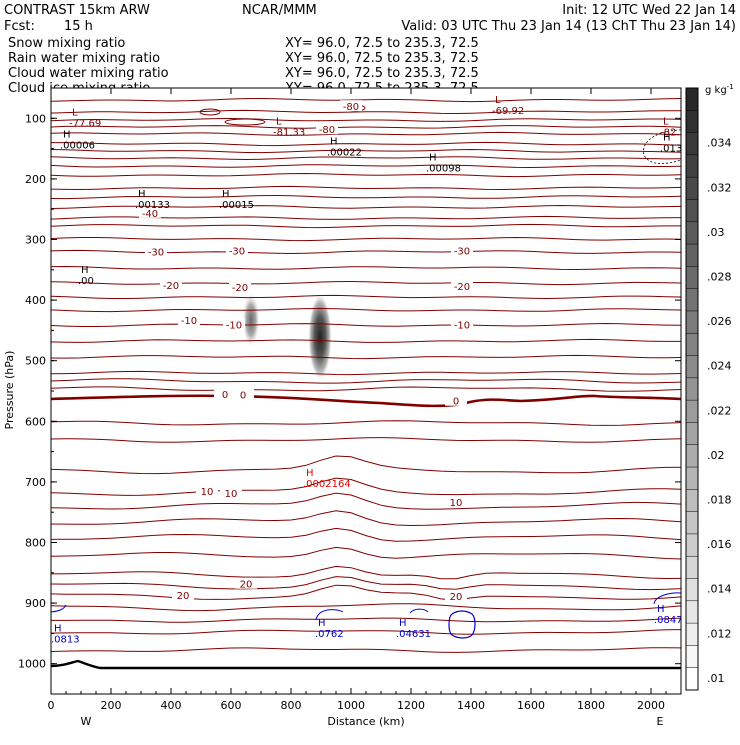 This screenshot has height=745, width=740. Describe the element at coordinates (411, 705) in the screenshot. I see `x-tick-label: 1200` at that location.